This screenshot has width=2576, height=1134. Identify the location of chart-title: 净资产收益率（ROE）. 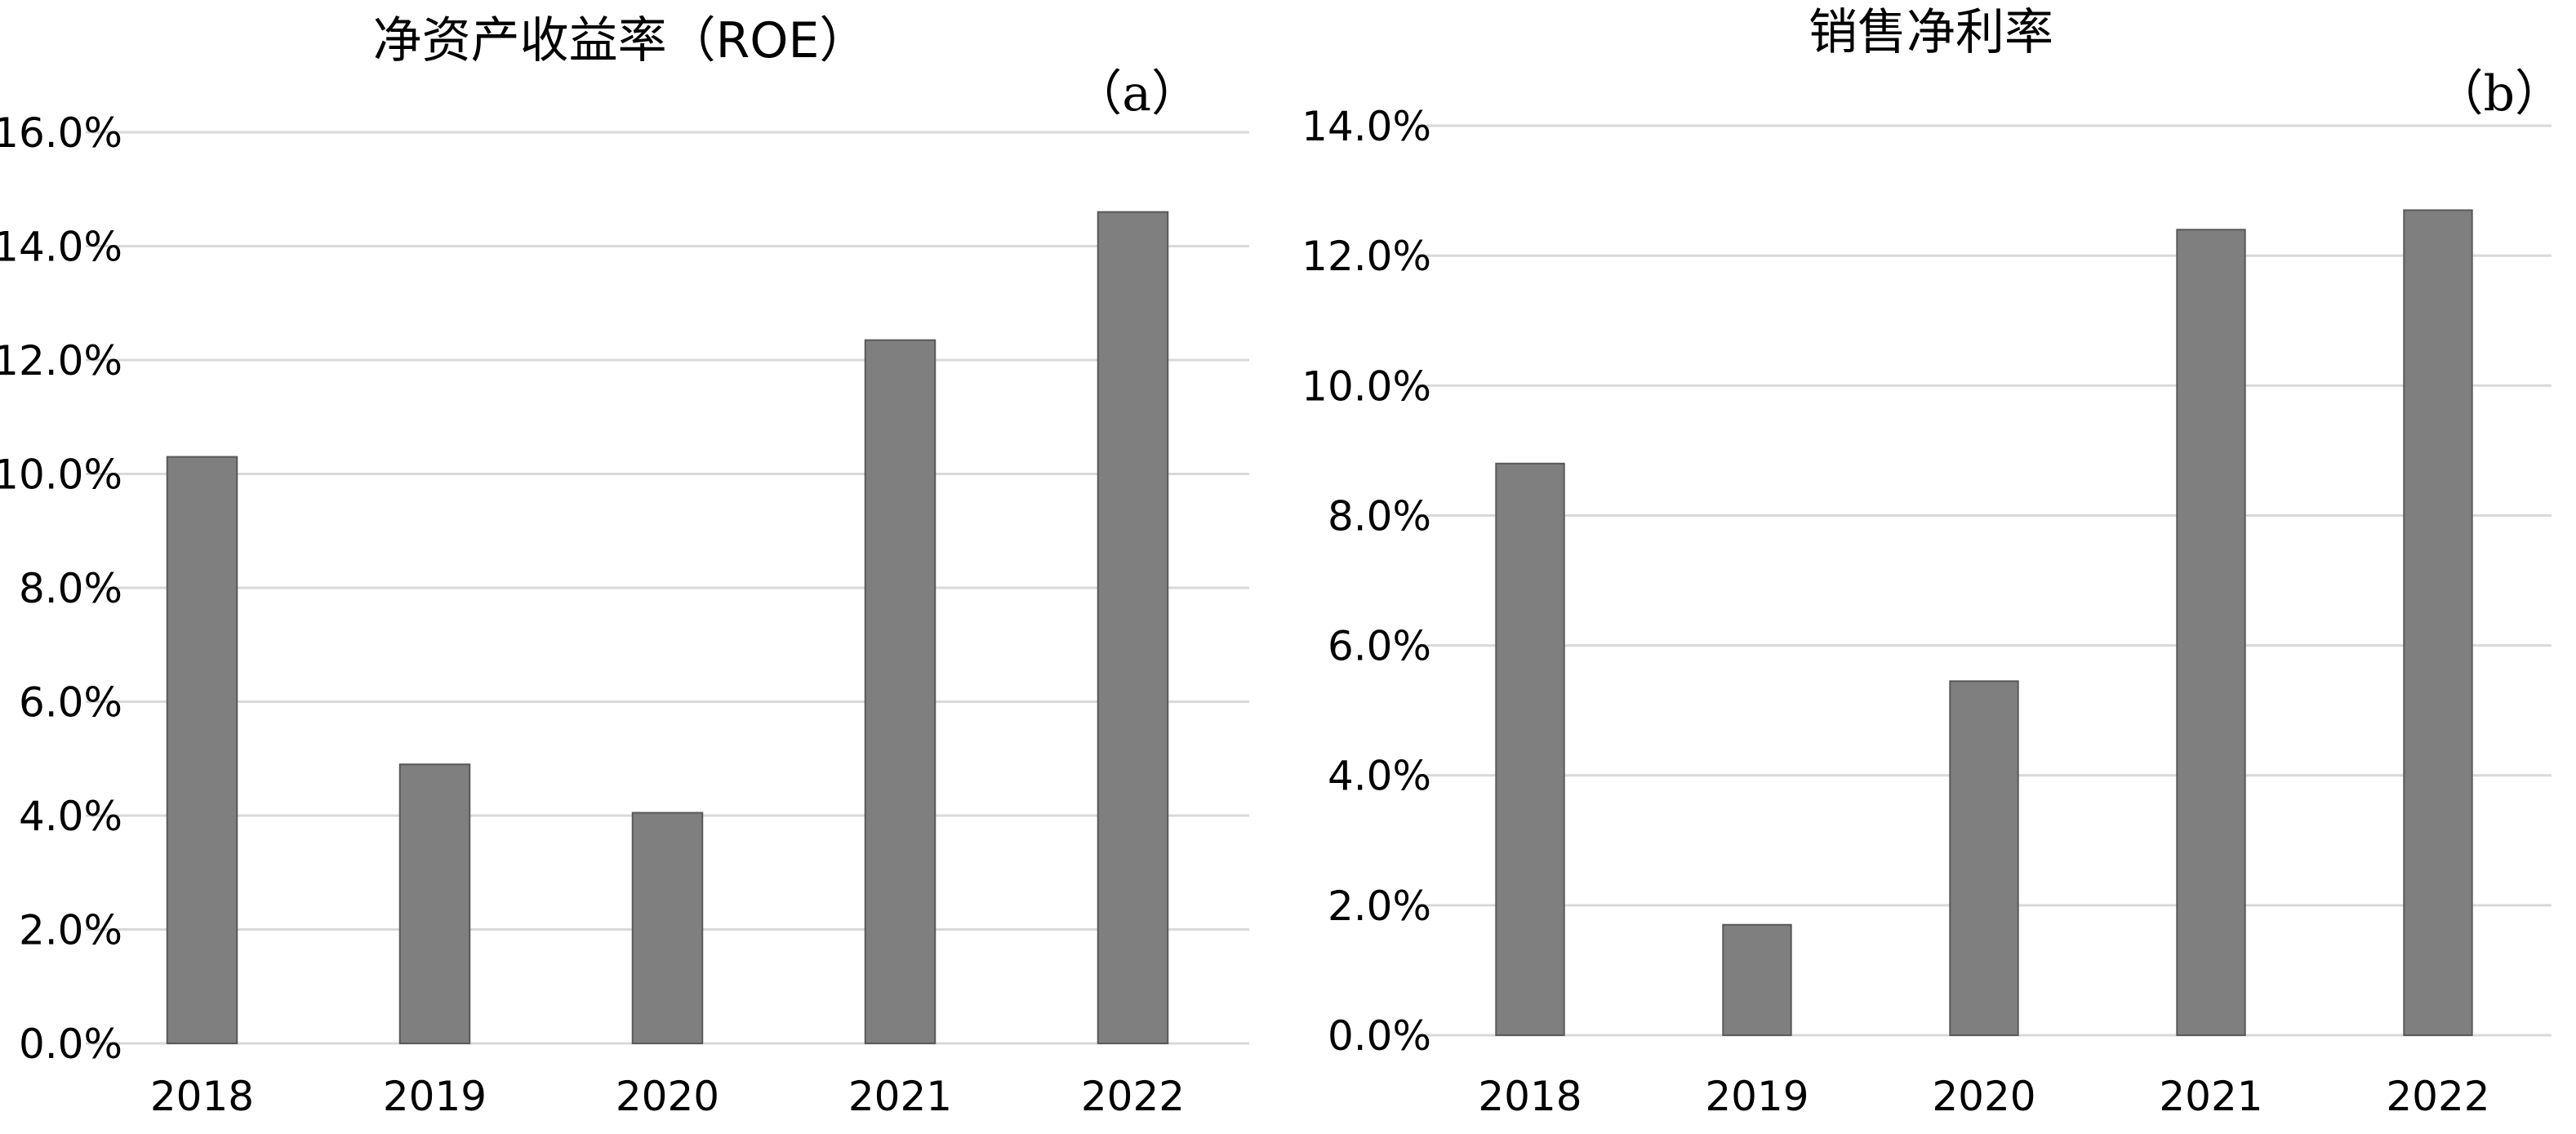
(621, 41).